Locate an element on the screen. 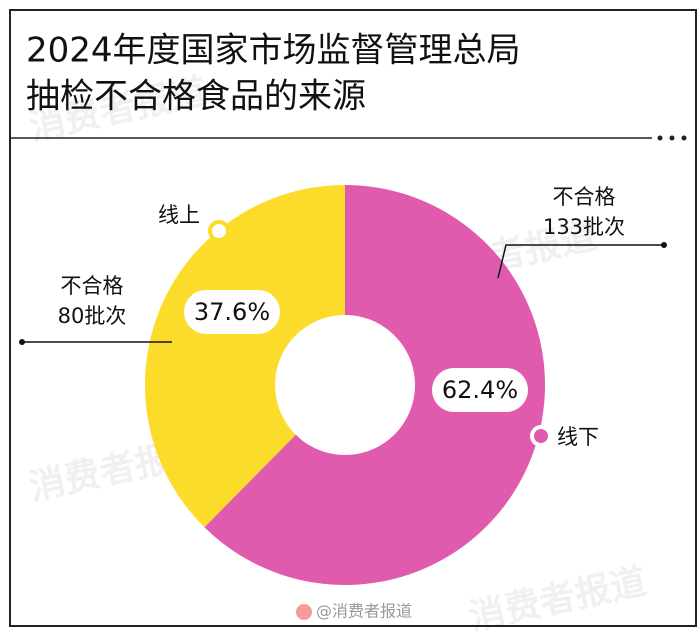 The image size is (700, 638). annotation: 133批次 is located at coordinates (584, 227).